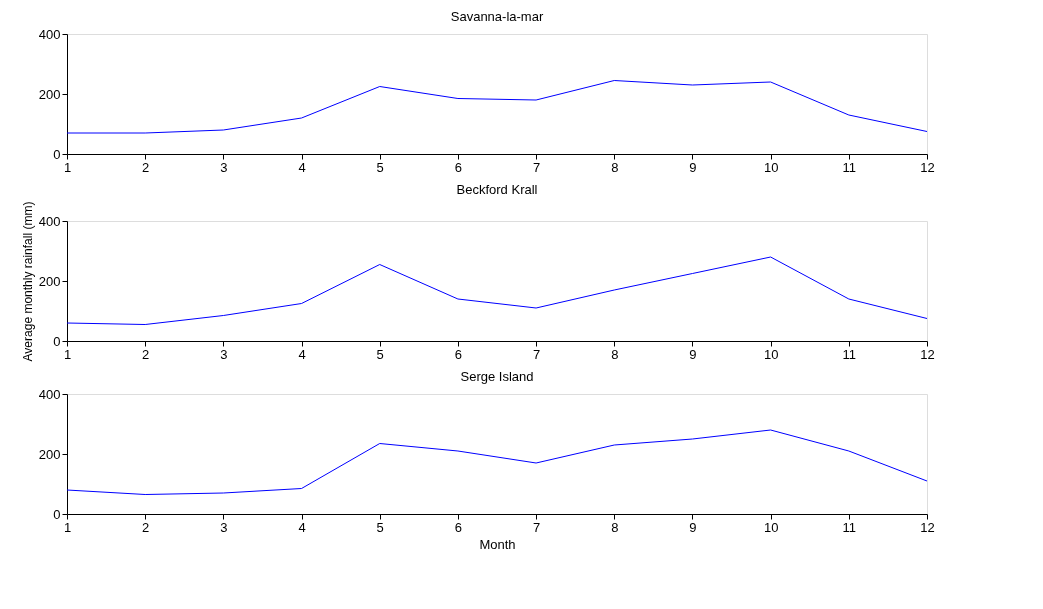 The width and height of the screenshot is (1043, 609). What do you see at coordinates (497, 190) in the screenshot?
I see `chart-title: Beckford Krall` at bounding box center [497, 190].